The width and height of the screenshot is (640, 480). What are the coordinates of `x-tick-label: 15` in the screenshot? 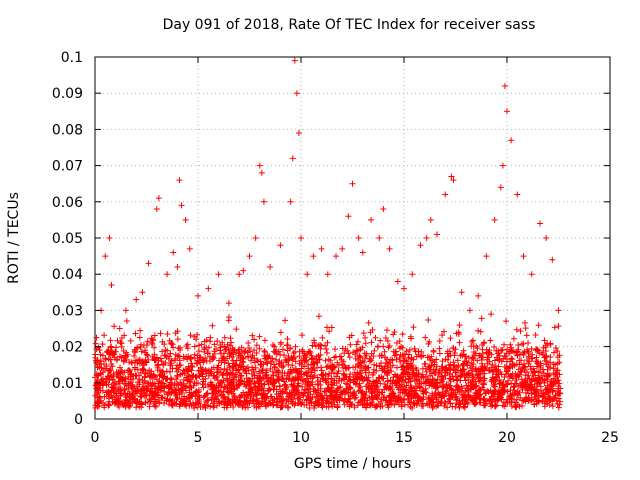 It's located at (404, 438).